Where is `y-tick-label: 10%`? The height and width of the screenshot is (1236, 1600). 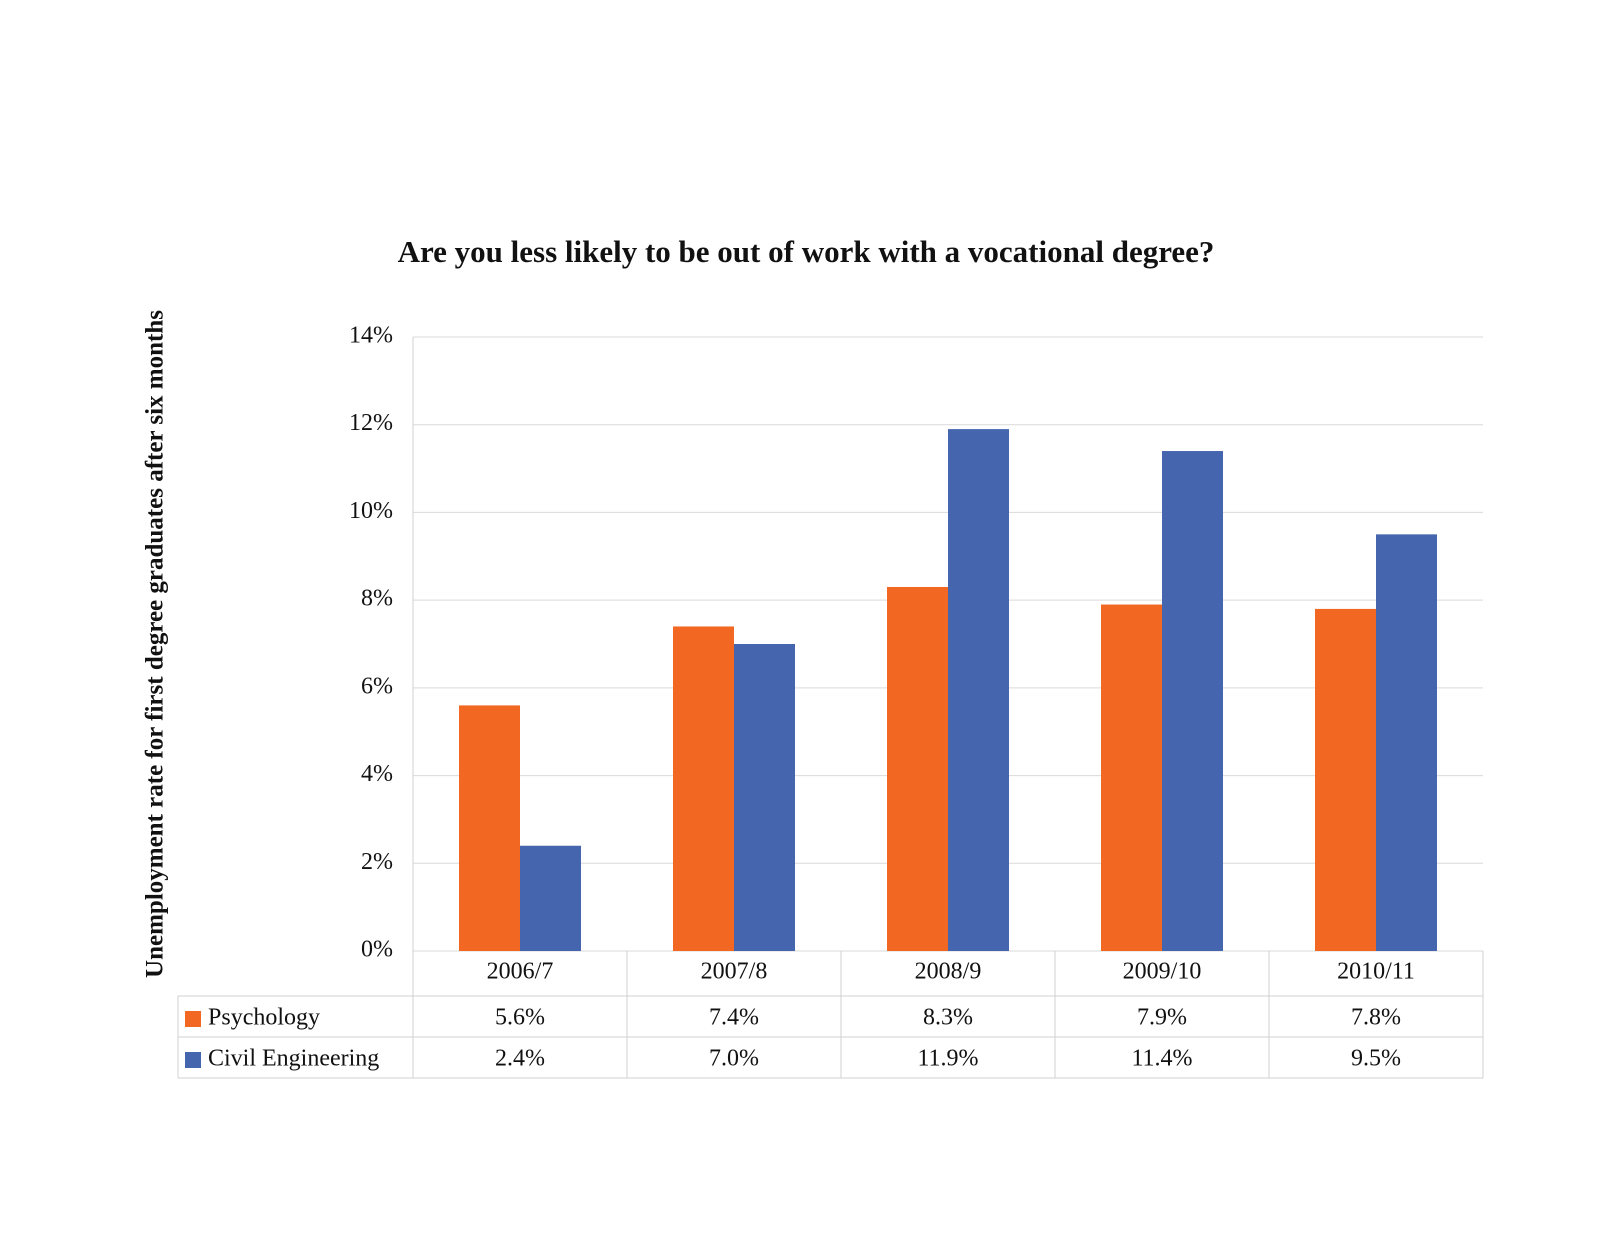 y-tick-label: 10% is located at coordinates (371, 511).